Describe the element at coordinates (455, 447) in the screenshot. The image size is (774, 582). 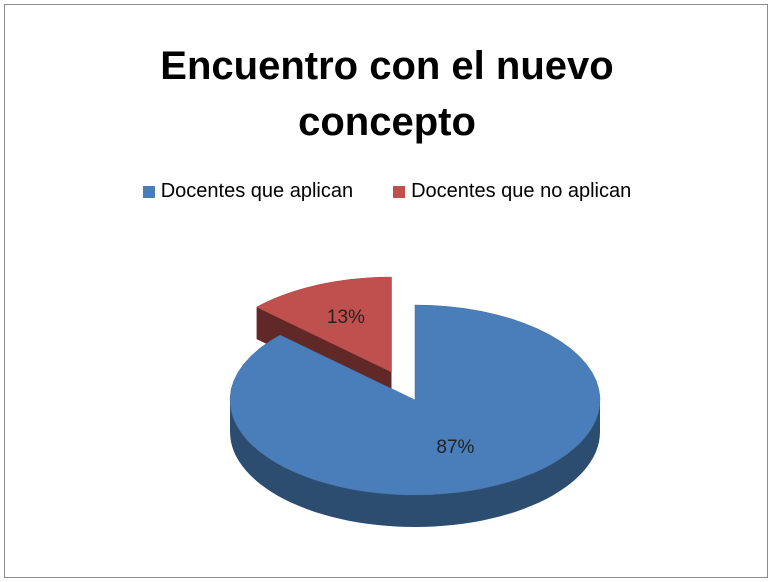
I see `data-label: 87%` at that location.